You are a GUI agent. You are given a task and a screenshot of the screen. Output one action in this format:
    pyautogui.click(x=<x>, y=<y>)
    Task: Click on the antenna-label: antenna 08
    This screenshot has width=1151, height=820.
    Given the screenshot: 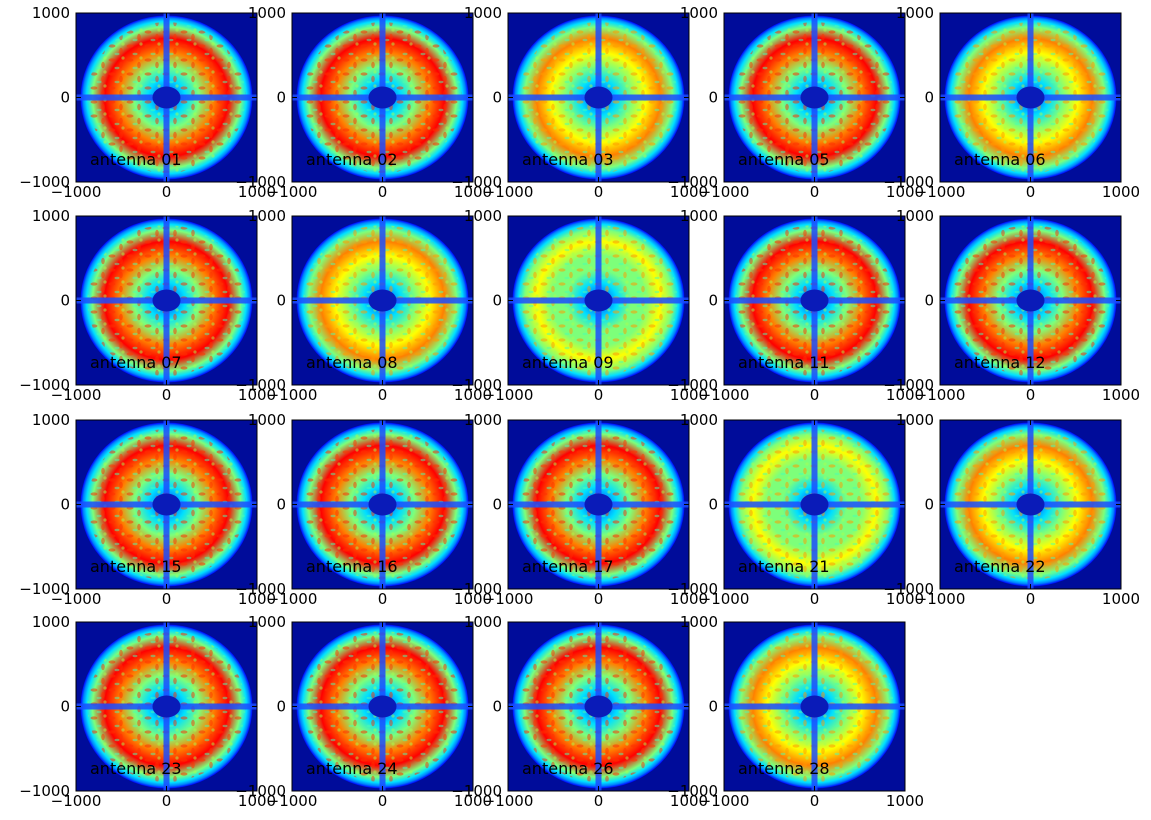 What is the action you would take?
    pyautogui.click(x=352, y=362)
    